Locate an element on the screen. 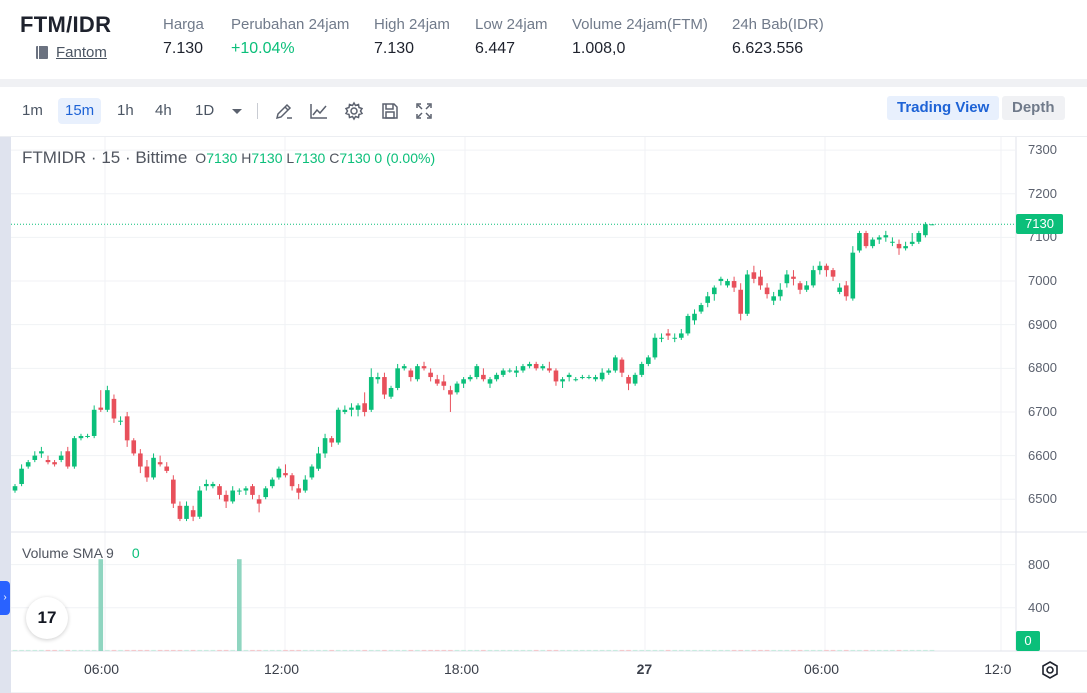 This screenshot has width=1087, height=693. chevron-down-icon is located at coordinates (237, 111).